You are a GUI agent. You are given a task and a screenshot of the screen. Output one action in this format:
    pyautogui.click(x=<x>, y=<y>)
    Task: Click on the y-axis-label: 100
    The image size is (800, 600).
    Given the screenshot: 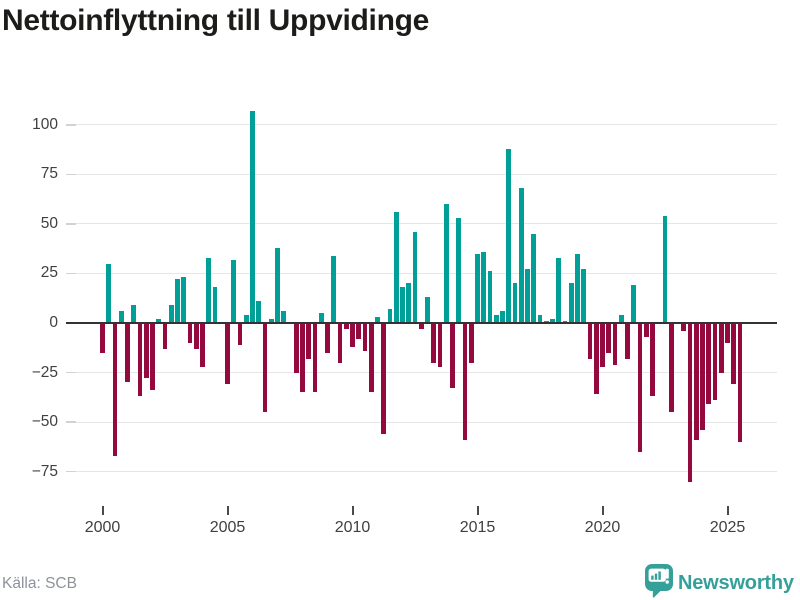 What is the action you would take?
    pyautogui.click(x=45, y=124)
    